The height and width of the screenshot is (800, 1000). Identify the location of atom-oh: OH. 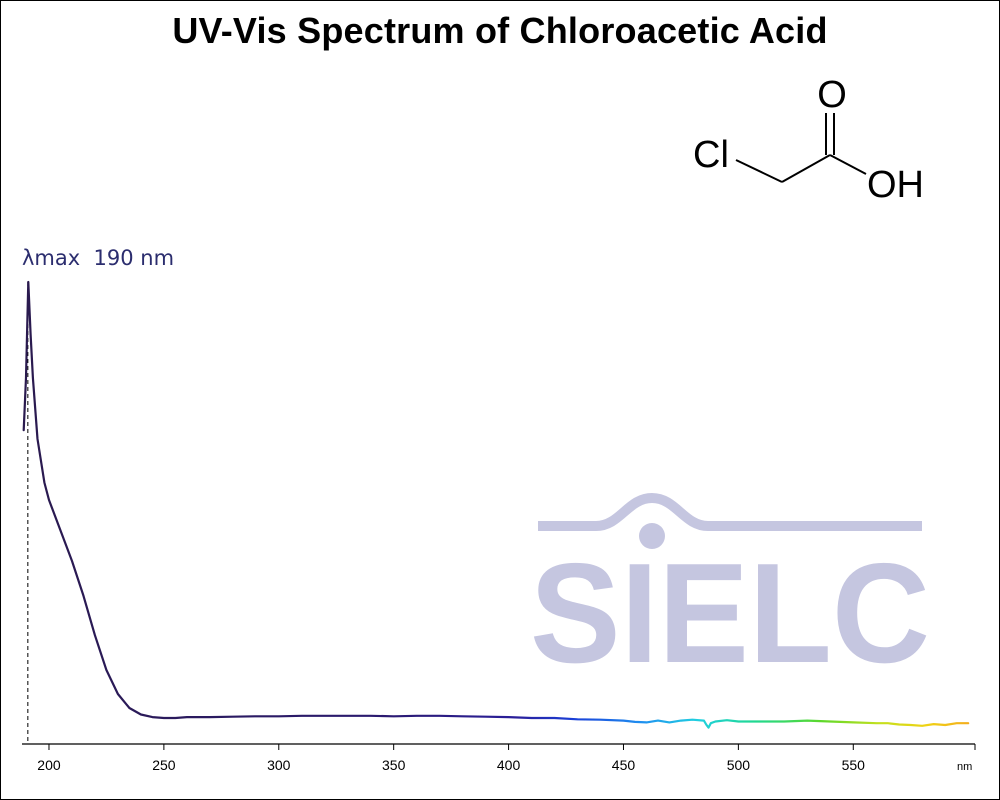
(895, 185).